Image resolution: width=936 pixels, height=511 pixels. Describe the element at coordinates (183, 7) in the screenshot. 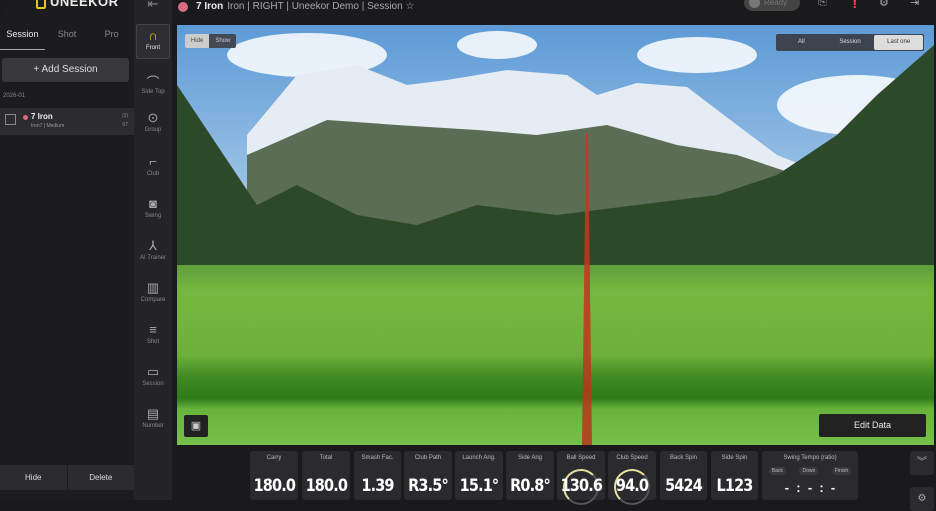

I see `record-indicator` at that location.